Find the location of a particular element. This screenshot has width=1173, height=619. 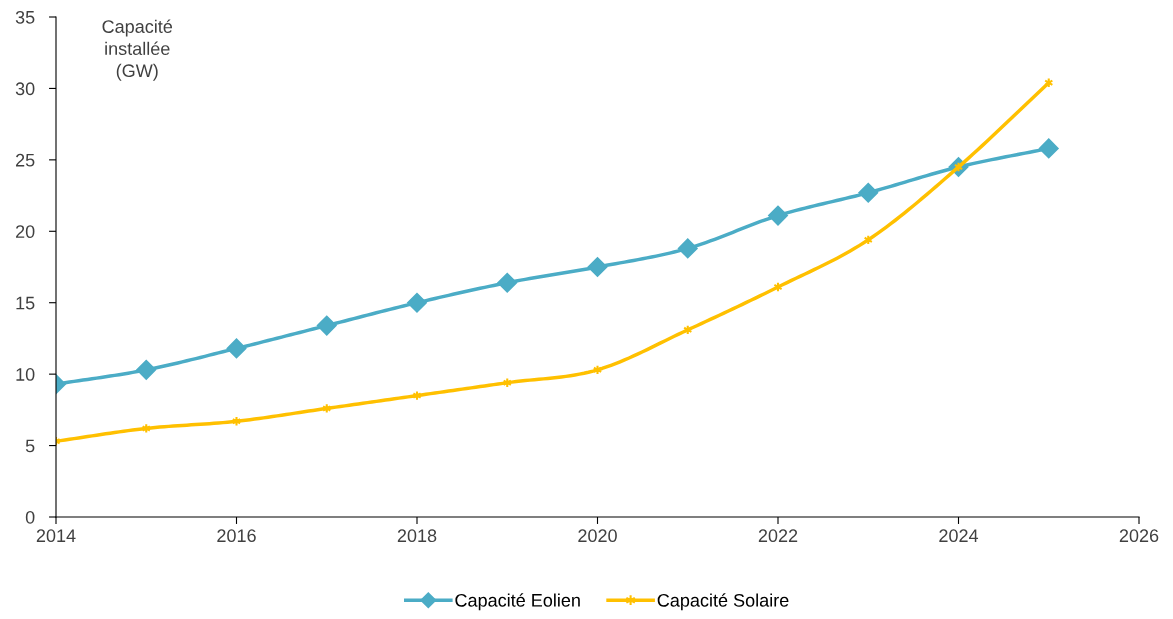

y-tick-label: 25 is located at coordinates (25, 160).